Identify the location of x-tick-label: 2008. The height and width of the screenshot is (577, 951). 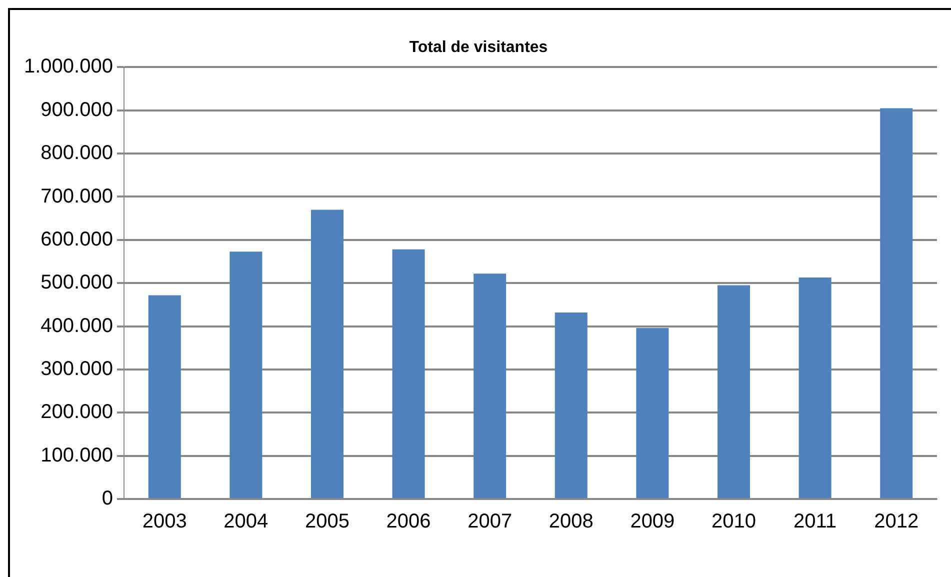
(571, 521).